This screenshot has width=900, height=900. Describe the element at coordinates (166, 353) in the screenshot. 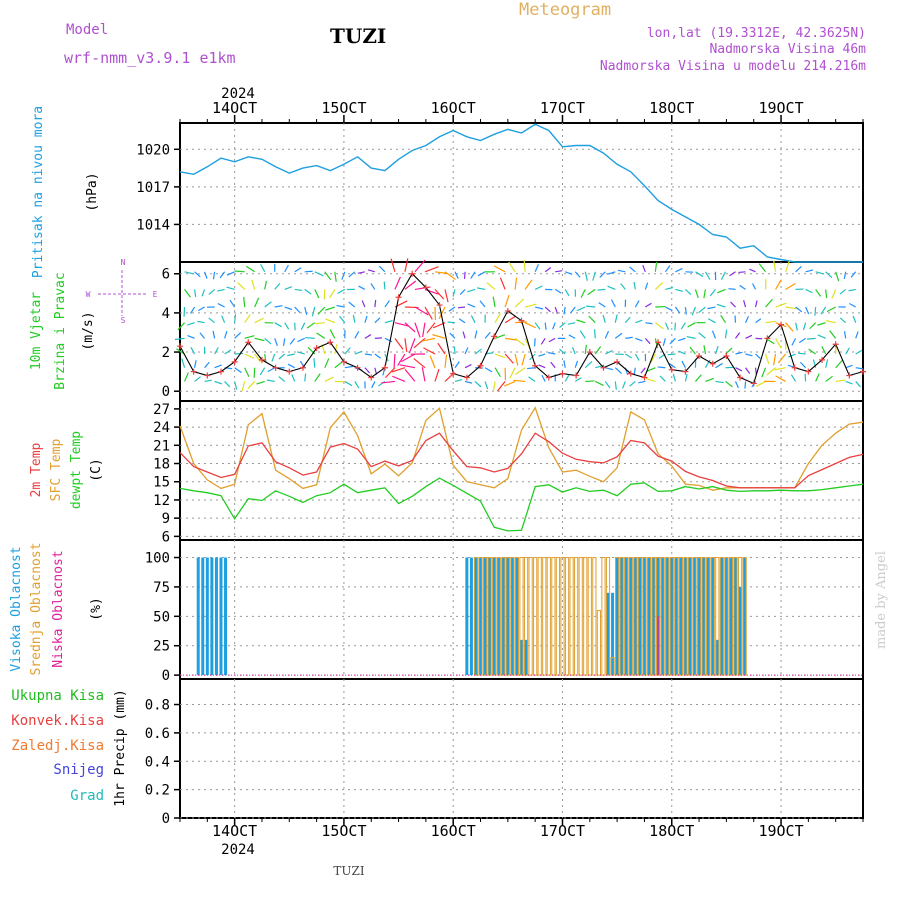

I see `ytick-label-wind-1: 2` at that location.